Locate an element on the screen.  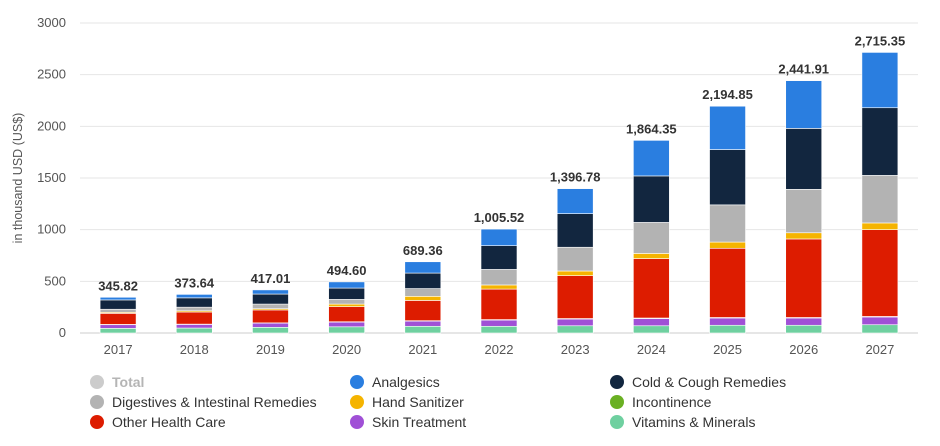
legend-label: Analgesics is located at coordinates (406, 382).